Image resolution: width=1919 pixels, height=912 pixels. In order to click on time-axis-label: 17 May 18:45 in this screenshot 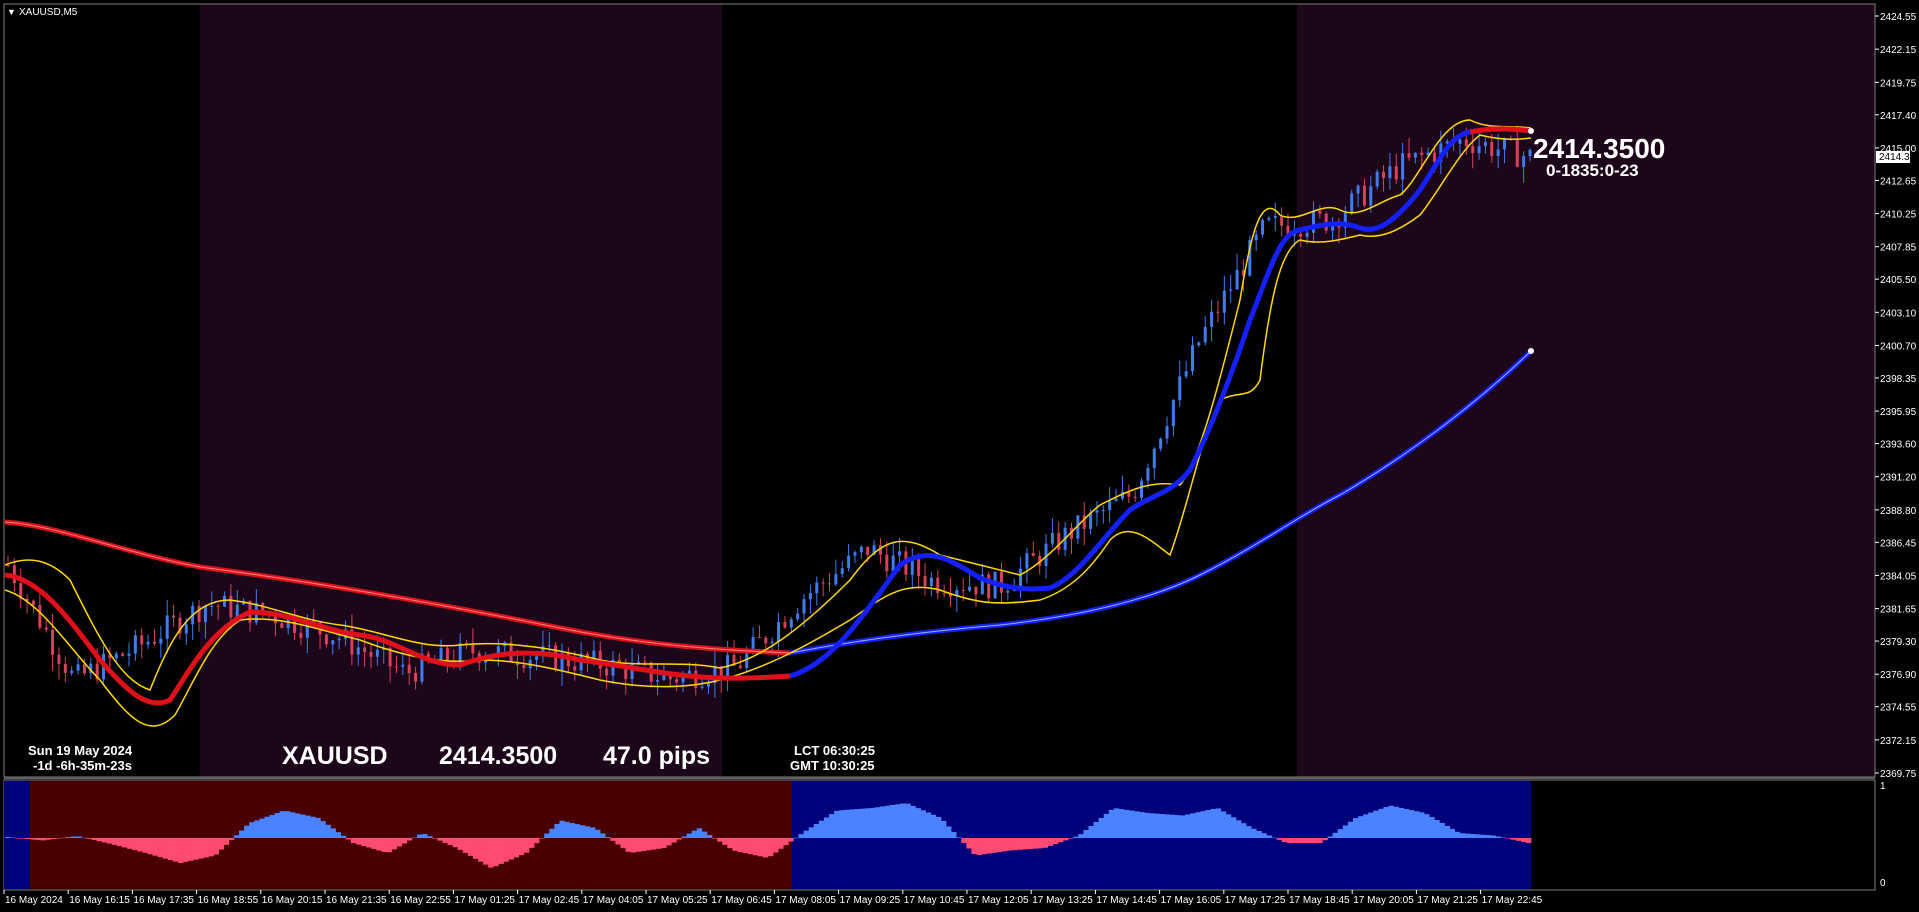, I will do `click(1319, 900)`.